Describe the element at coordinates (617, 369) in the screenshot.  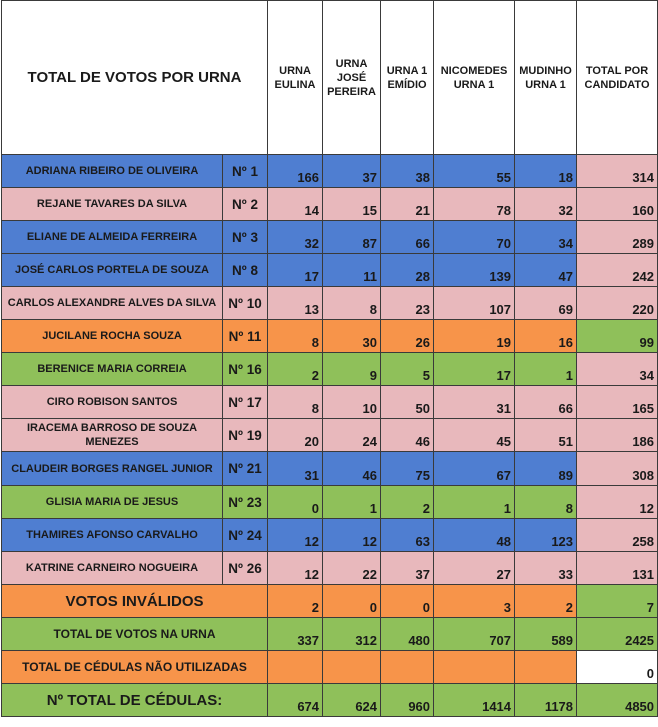
I see `table-cell: 34` at that location.